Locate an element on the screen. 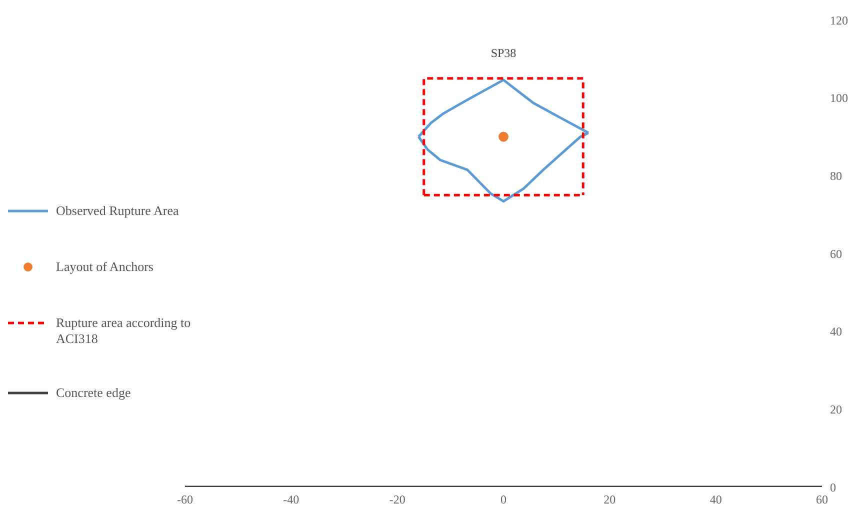  x-tick-label: -40 is located at coordinates (291, 499).